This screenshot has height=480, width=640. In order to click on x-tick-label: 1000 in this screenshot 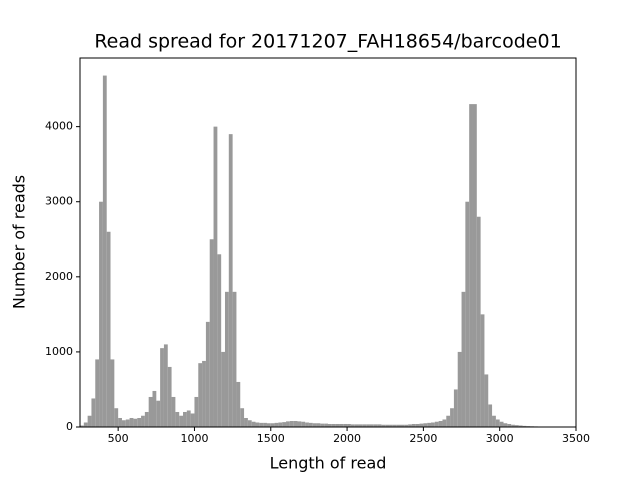, I will do `click(194, 438)`.